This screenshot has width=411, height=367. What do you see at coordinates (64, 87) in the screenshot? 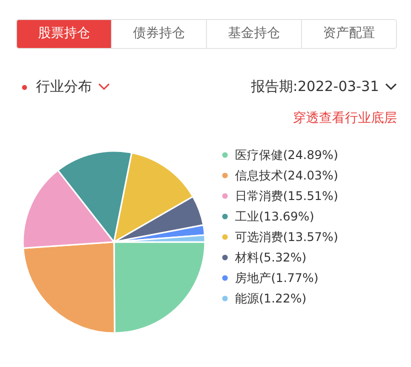
I see `chart-title: 行业分布` at bounding box center [64, 87].